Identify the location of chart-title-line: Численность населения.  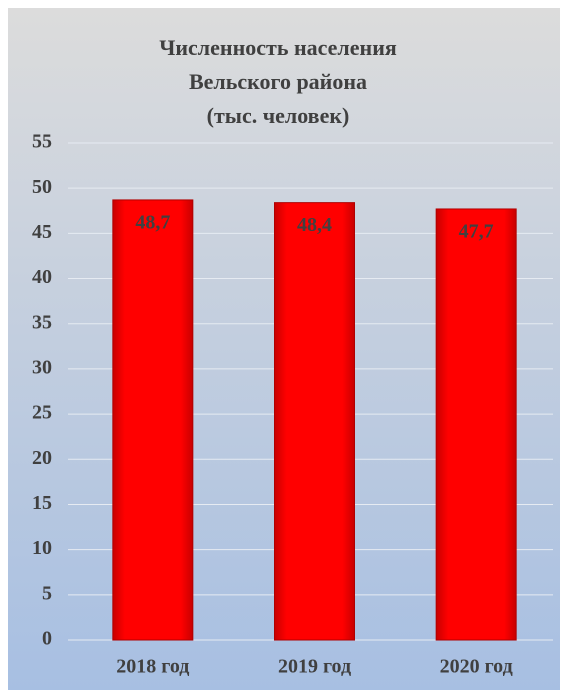
(278, 47).